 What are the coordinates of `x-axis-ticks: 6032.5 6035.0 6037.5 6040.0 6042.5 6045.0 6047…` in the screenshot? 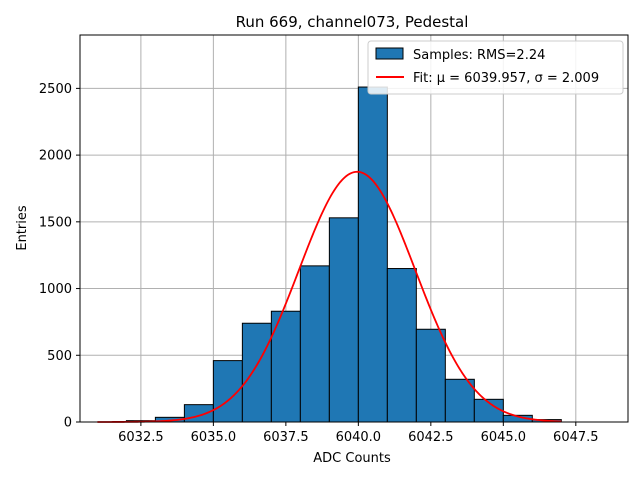 It's located at (358, 433).